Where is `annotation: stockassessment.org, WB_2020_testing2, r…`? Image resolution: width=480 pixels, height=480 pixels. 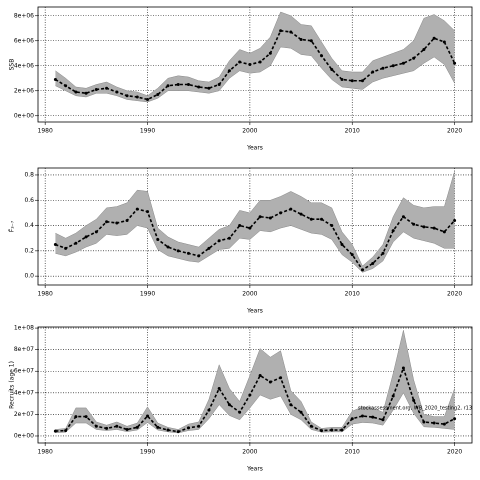
annotation: stockassessment.org, WB_2020_testing2, r… is located at coordinates (418, 409).